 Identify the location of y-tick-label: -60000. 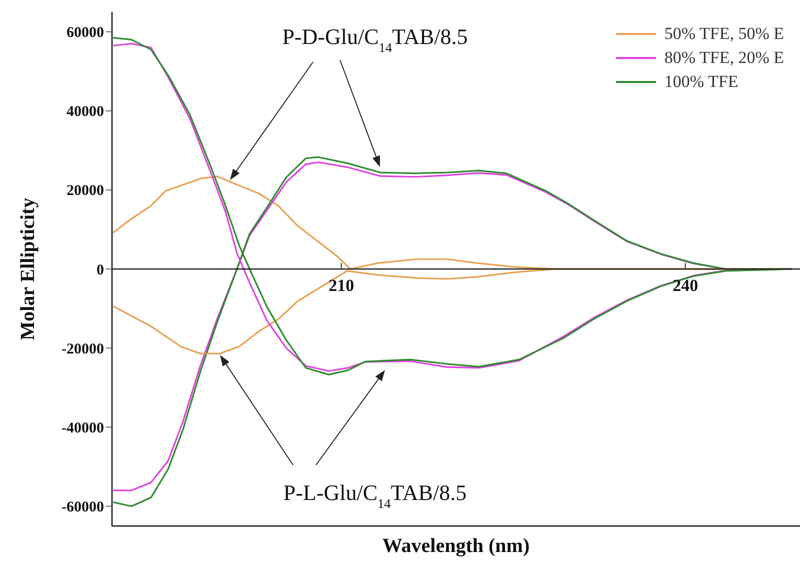
(83, 508).